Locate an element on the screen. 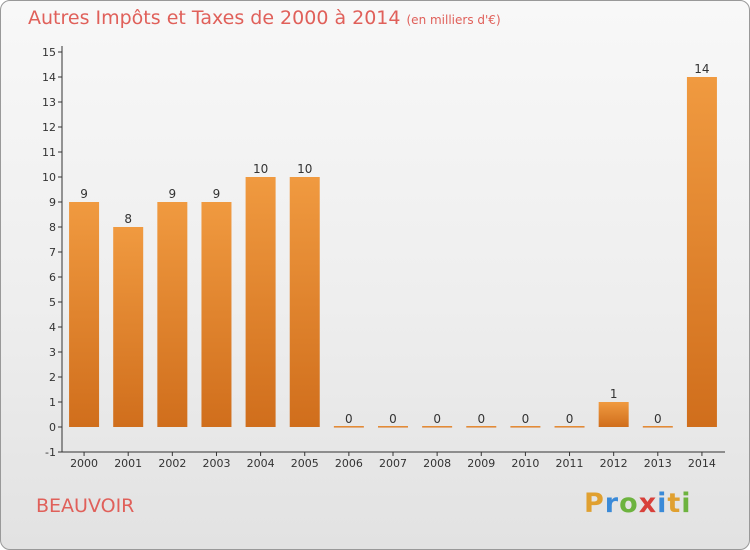 Image resolution: width=750 pixels, height=550 pixels. x-tick-label-2000: 2000 is located at coordinates (84, 463).